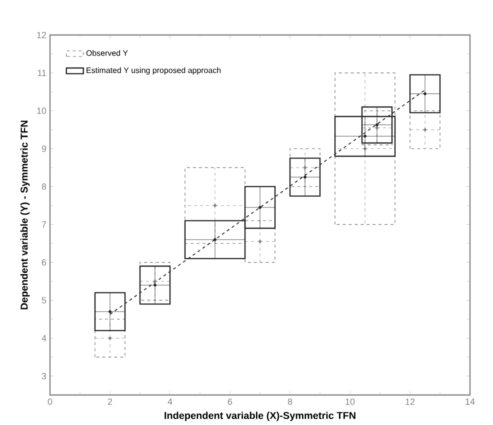 The height and width of the screenshot is (425, 493). I want to click on y-tick-label: 4, so click(44, 338).